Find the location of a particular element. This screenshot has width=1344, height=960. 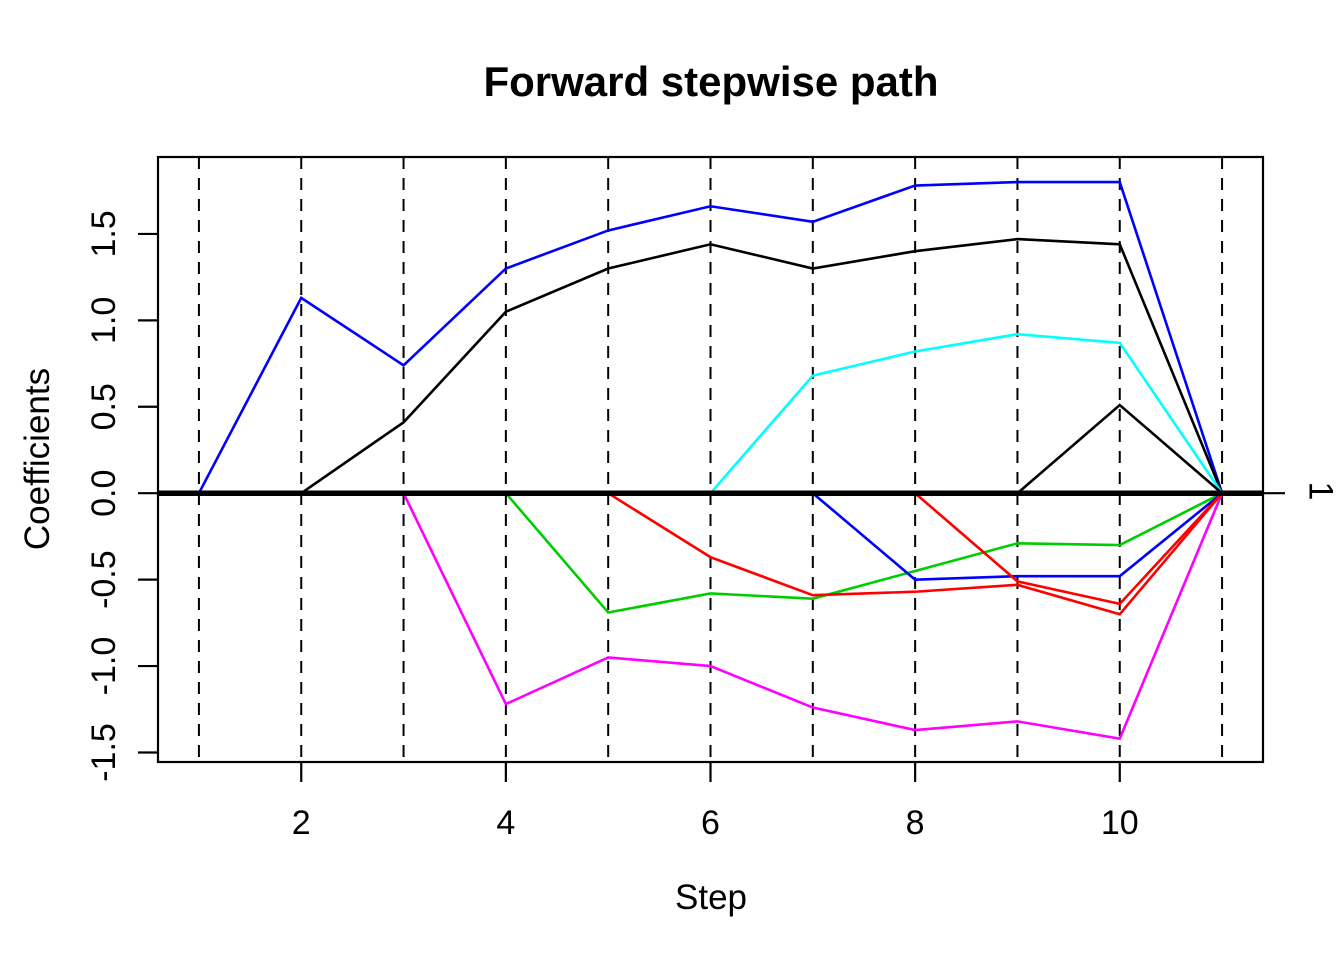

x-tick-label-4: 4 is located at coordinates (505, 823).